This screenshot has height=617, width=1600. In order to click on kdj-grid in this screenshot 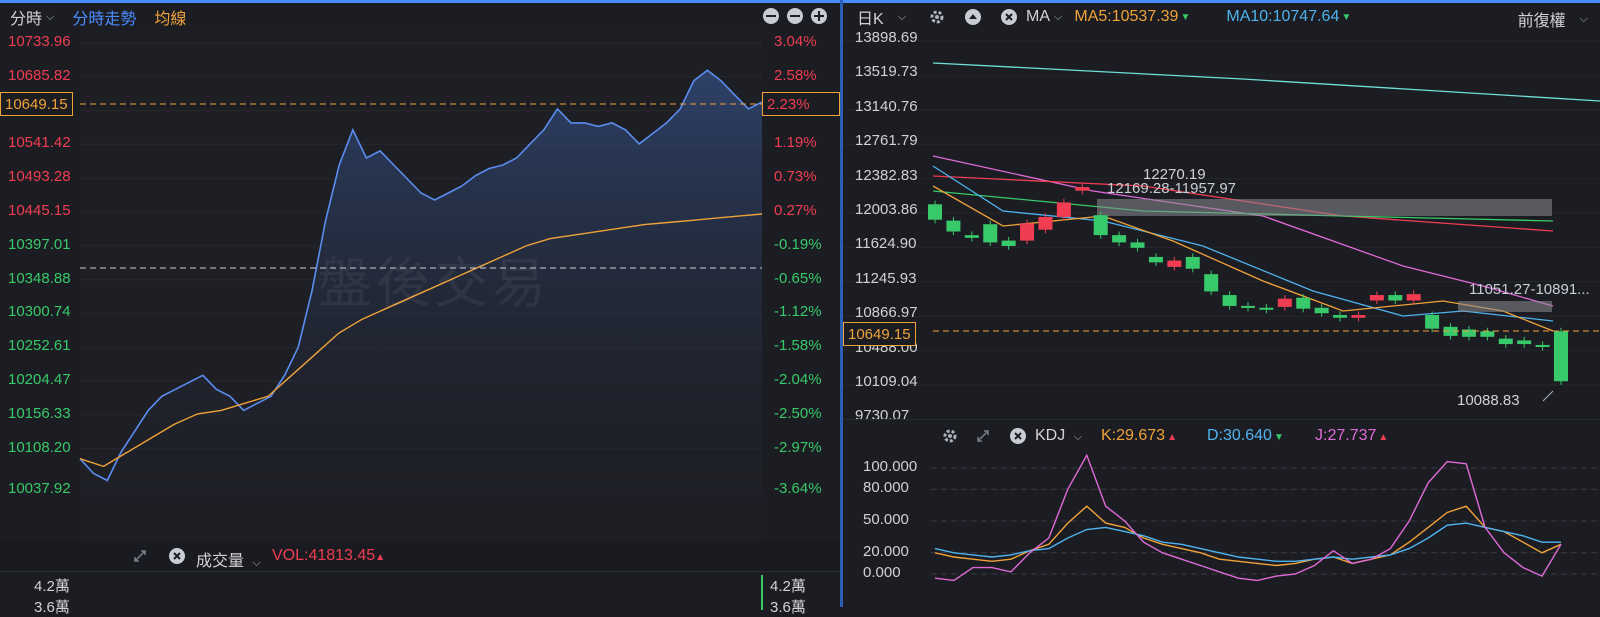, I will do `click(1265, 521)`.